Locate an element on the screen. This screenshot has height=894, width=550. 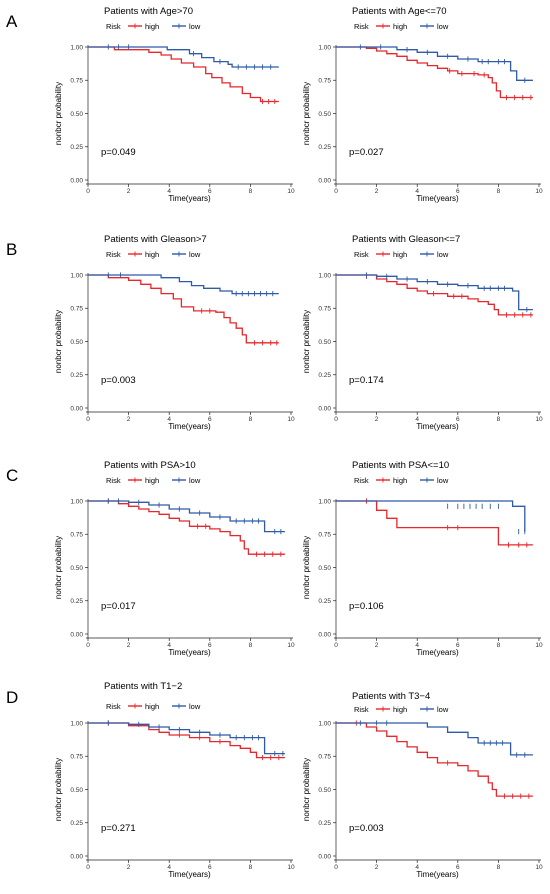
p-value: p=0.027 is located at coordinates (366, 152).